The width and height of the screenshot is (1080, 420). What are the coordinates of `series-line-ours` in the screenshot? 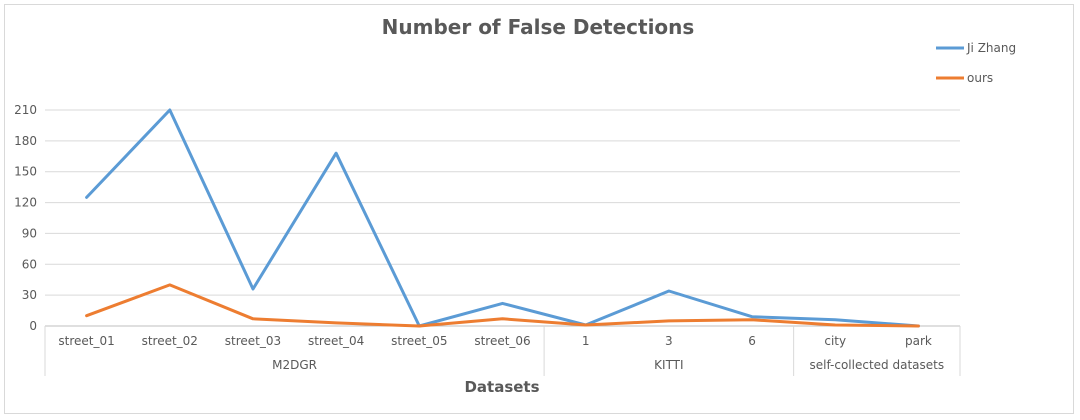 It's located at (502, 305).